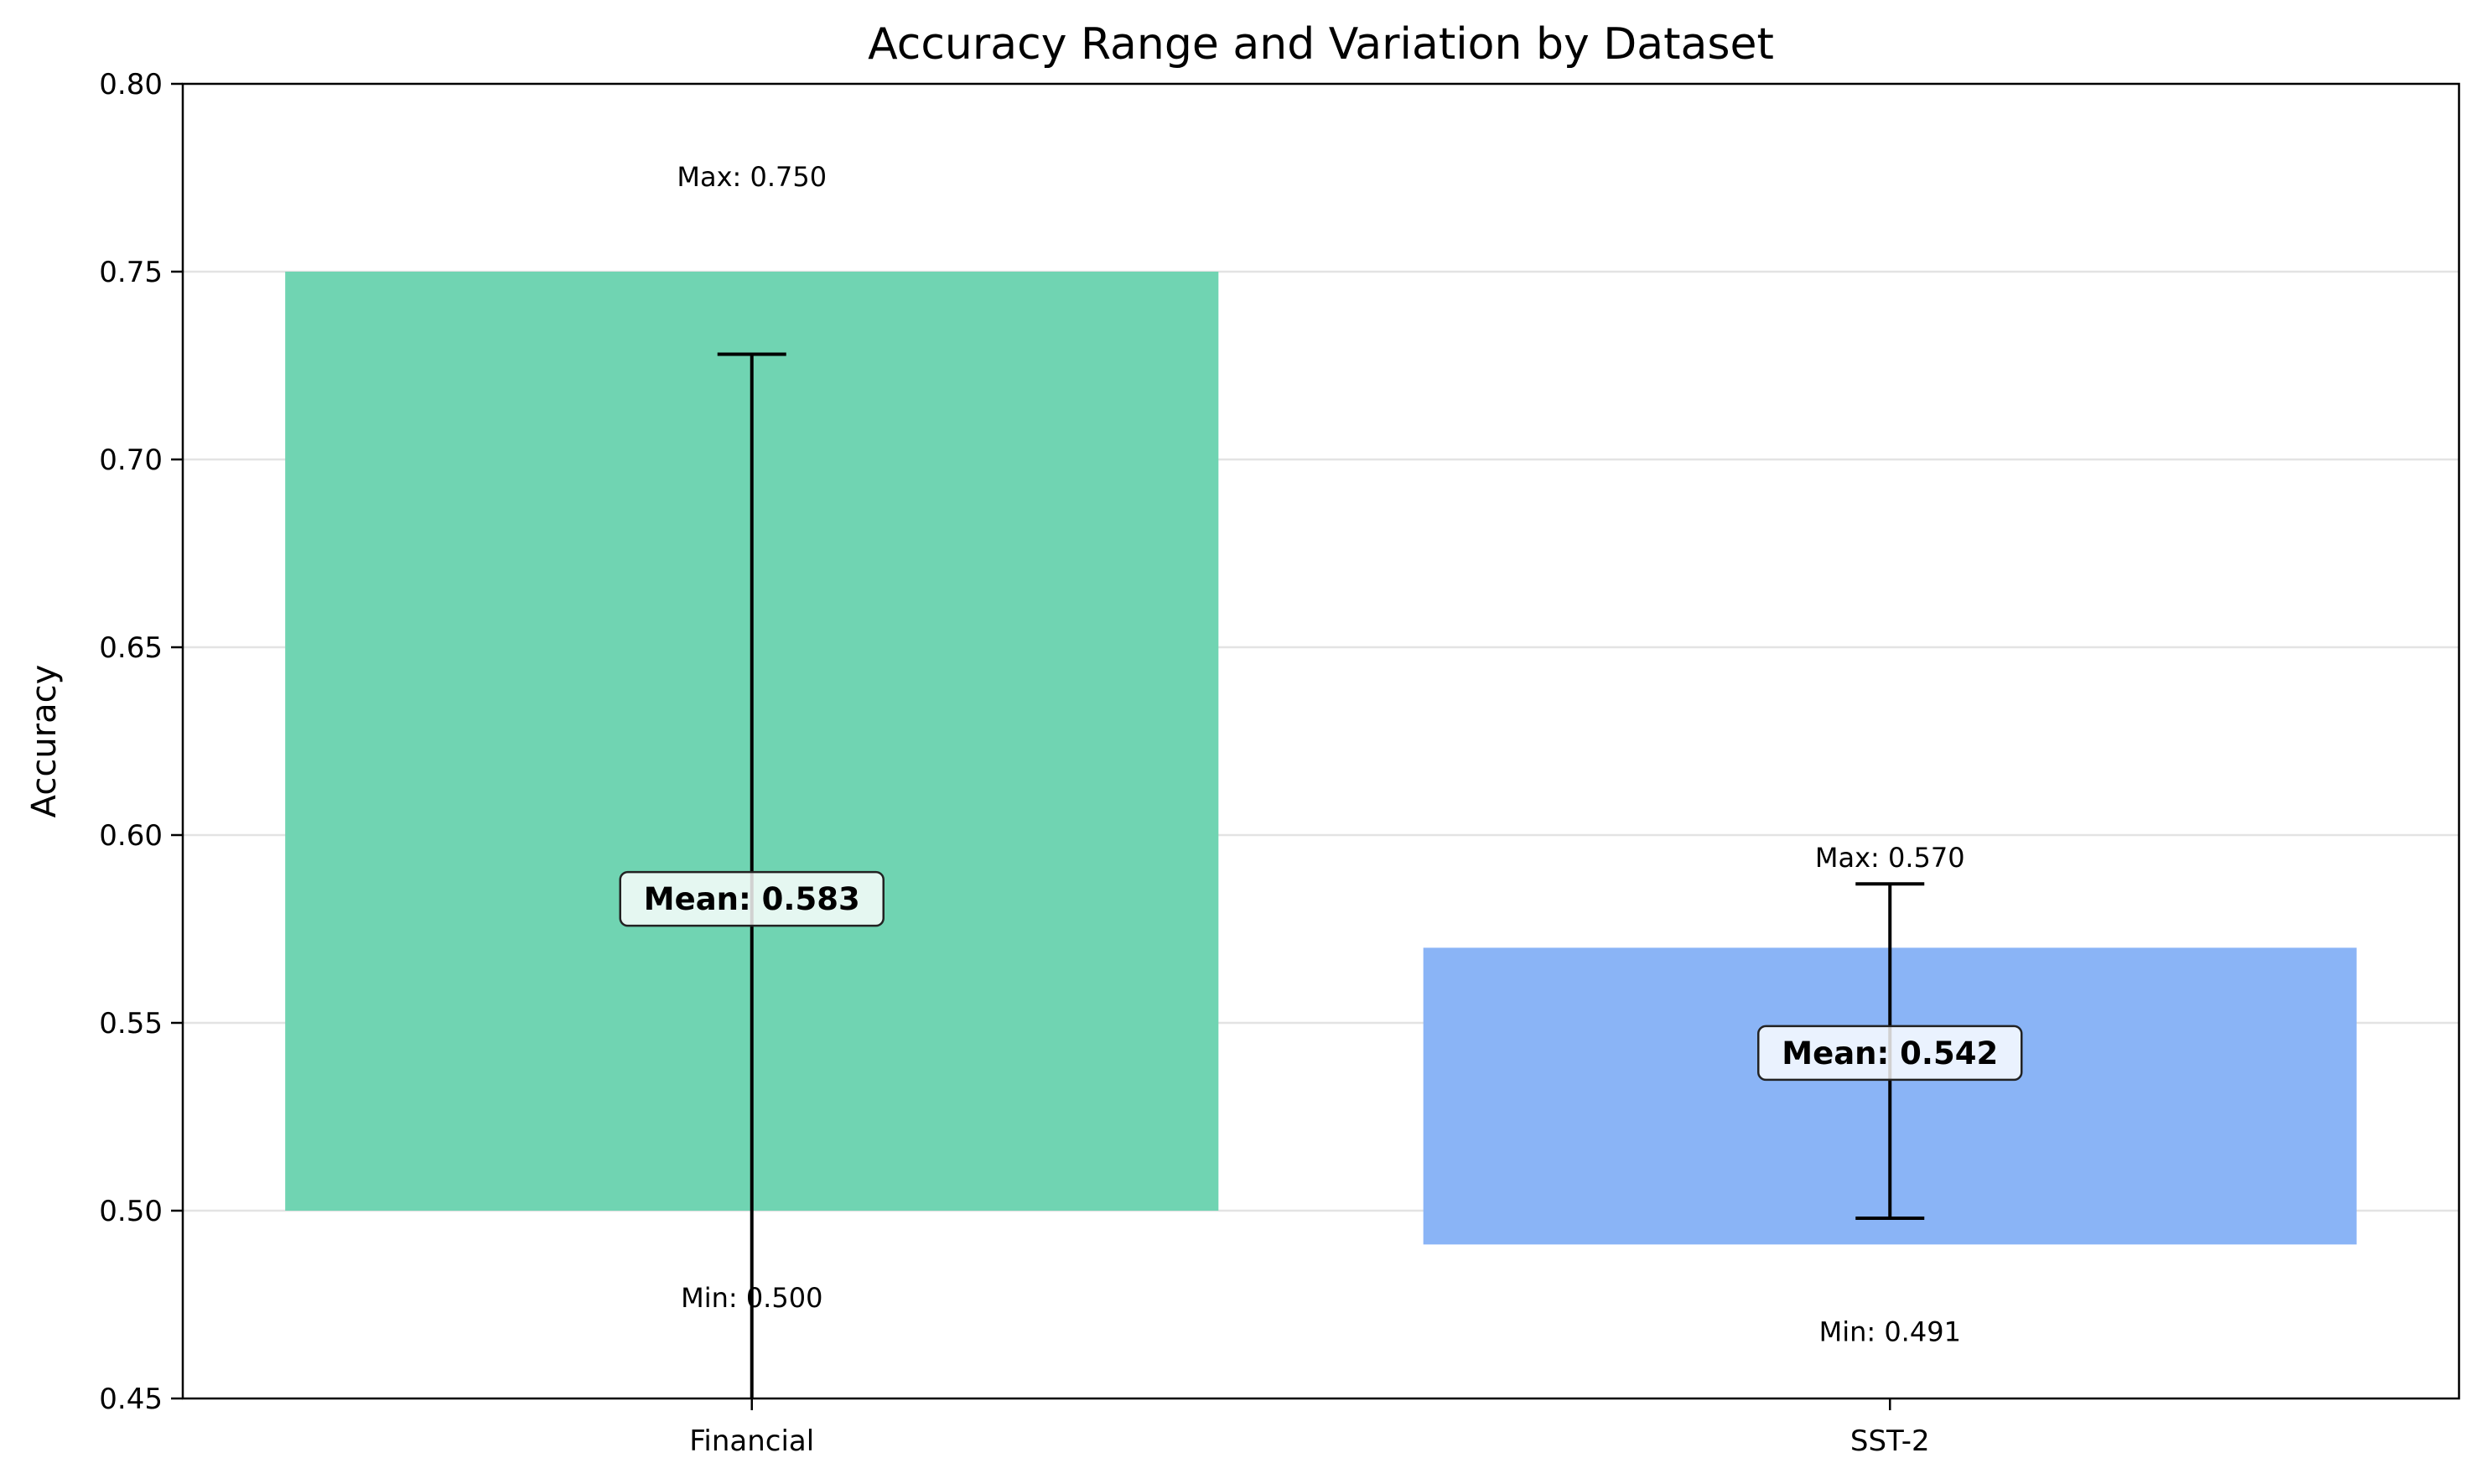 This screenshot has width=2485, height=1484. Describe the element at coordinates (751, 1298) in the screenshot. I see `min-label: Min: 0.500` at that location.